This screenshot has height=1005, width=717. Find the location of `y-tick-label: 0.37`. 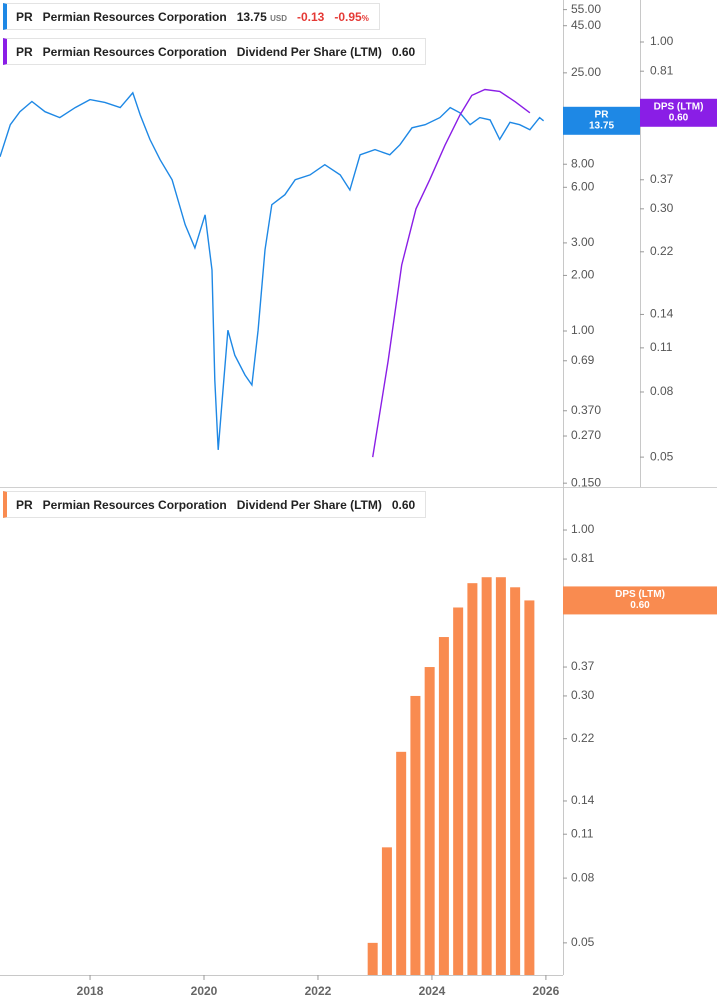

y-tick-label: 0.37 is located at coordinates (583, 666).